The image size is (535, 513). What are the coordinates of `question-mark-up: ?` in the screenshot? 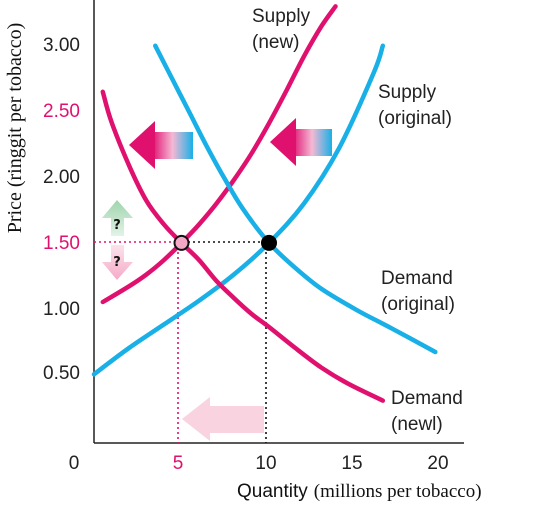 It's located at (117, 225).